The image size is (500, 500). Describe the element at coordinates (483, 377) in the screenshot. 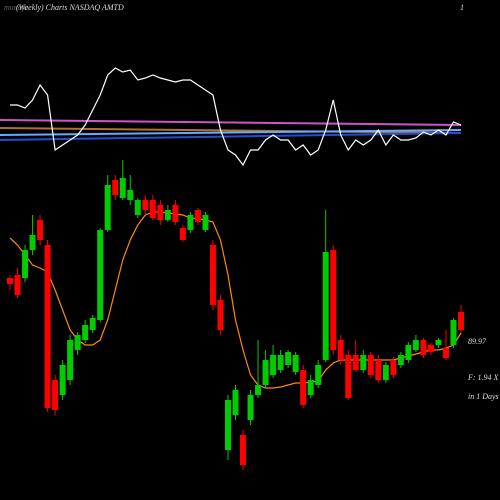

I see `info-label: F: 1.94 X` at that location.